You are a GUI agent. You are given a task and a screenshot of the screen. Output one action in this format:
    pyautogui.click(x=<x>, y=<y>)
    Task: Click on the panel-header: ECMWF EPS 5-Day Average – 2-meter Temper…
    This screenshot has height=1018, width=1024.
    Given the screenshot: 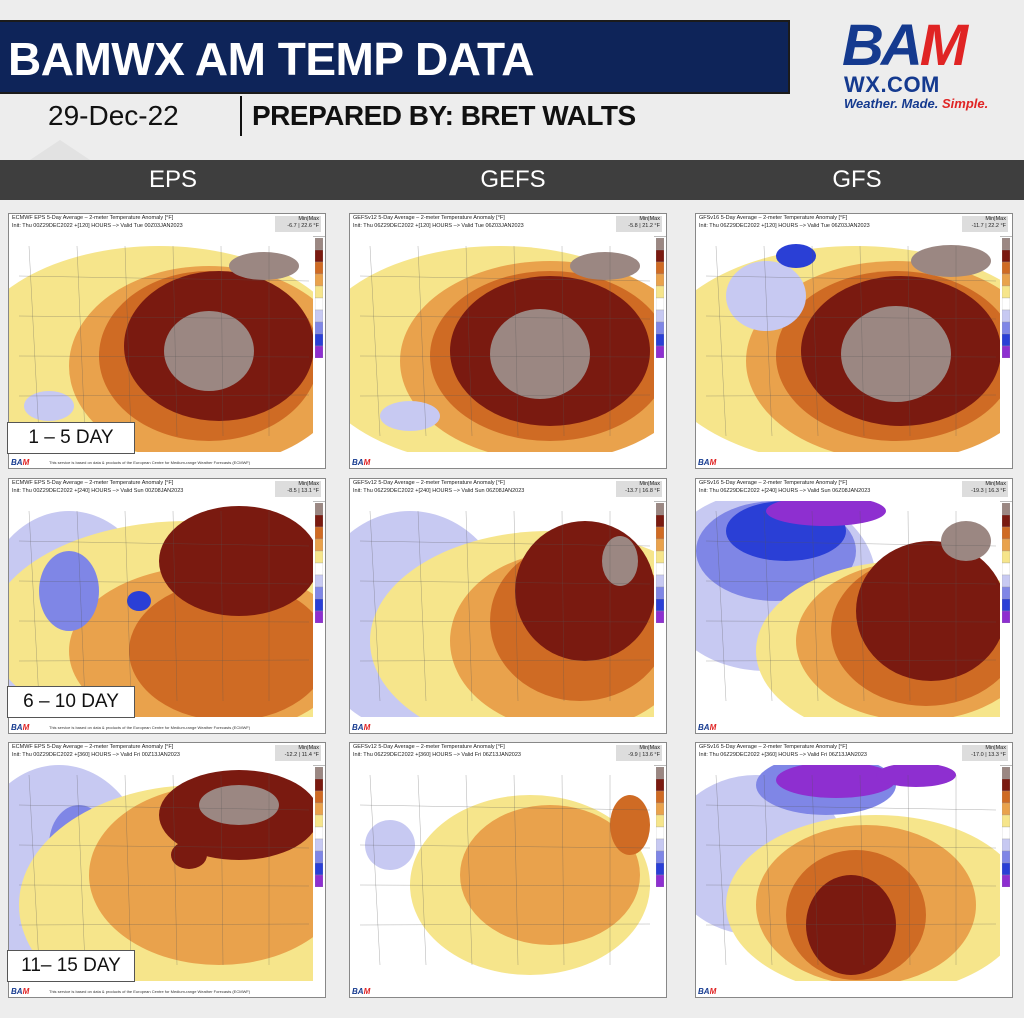 What is the action you would take?
    pyautogui.click(x=167, y=225)
    